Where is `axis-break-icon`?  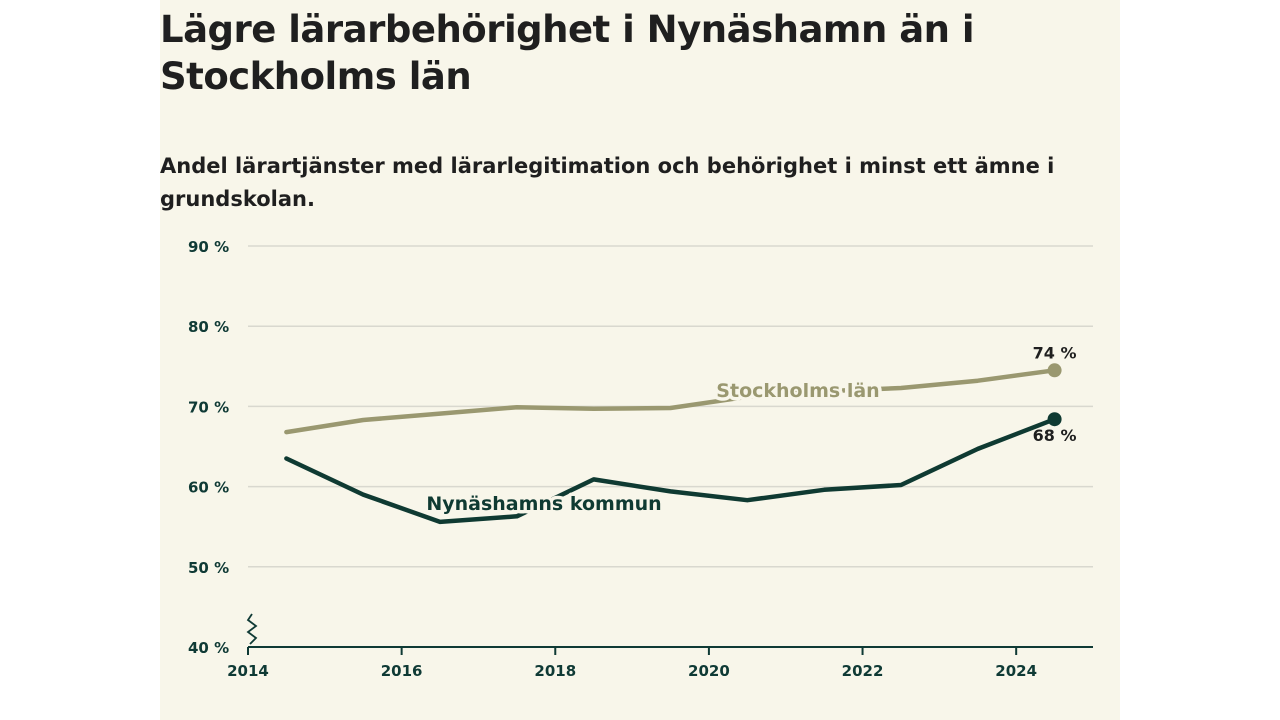
axis-break-icon is located at coordinates (252, 629).